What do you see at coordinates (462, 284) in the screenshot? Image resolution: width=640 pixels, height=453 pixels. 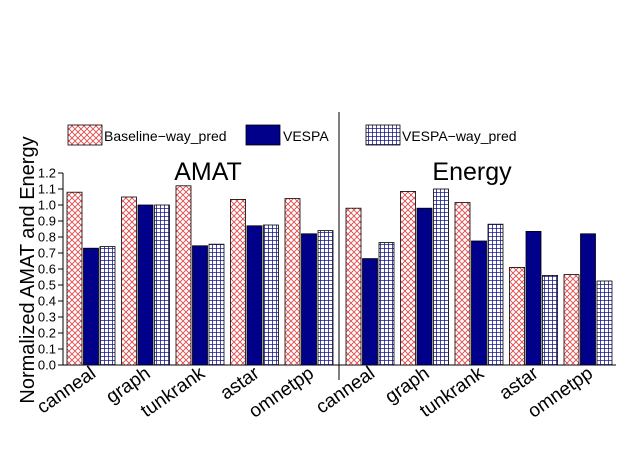 I see `bar-energy-tunkrank-baseline-way-pred` at bounding box center [462, 284].